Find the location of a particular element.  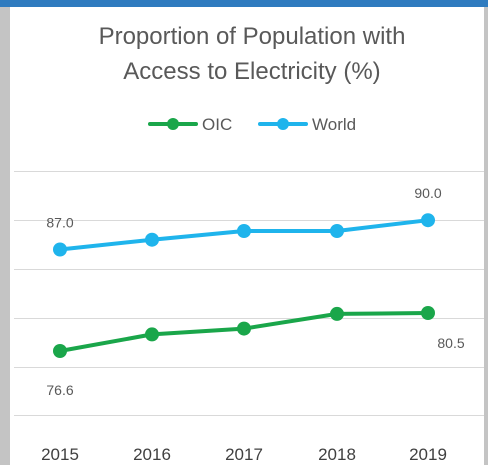

data-point-world-2015 is located at coordinates (60, 249).